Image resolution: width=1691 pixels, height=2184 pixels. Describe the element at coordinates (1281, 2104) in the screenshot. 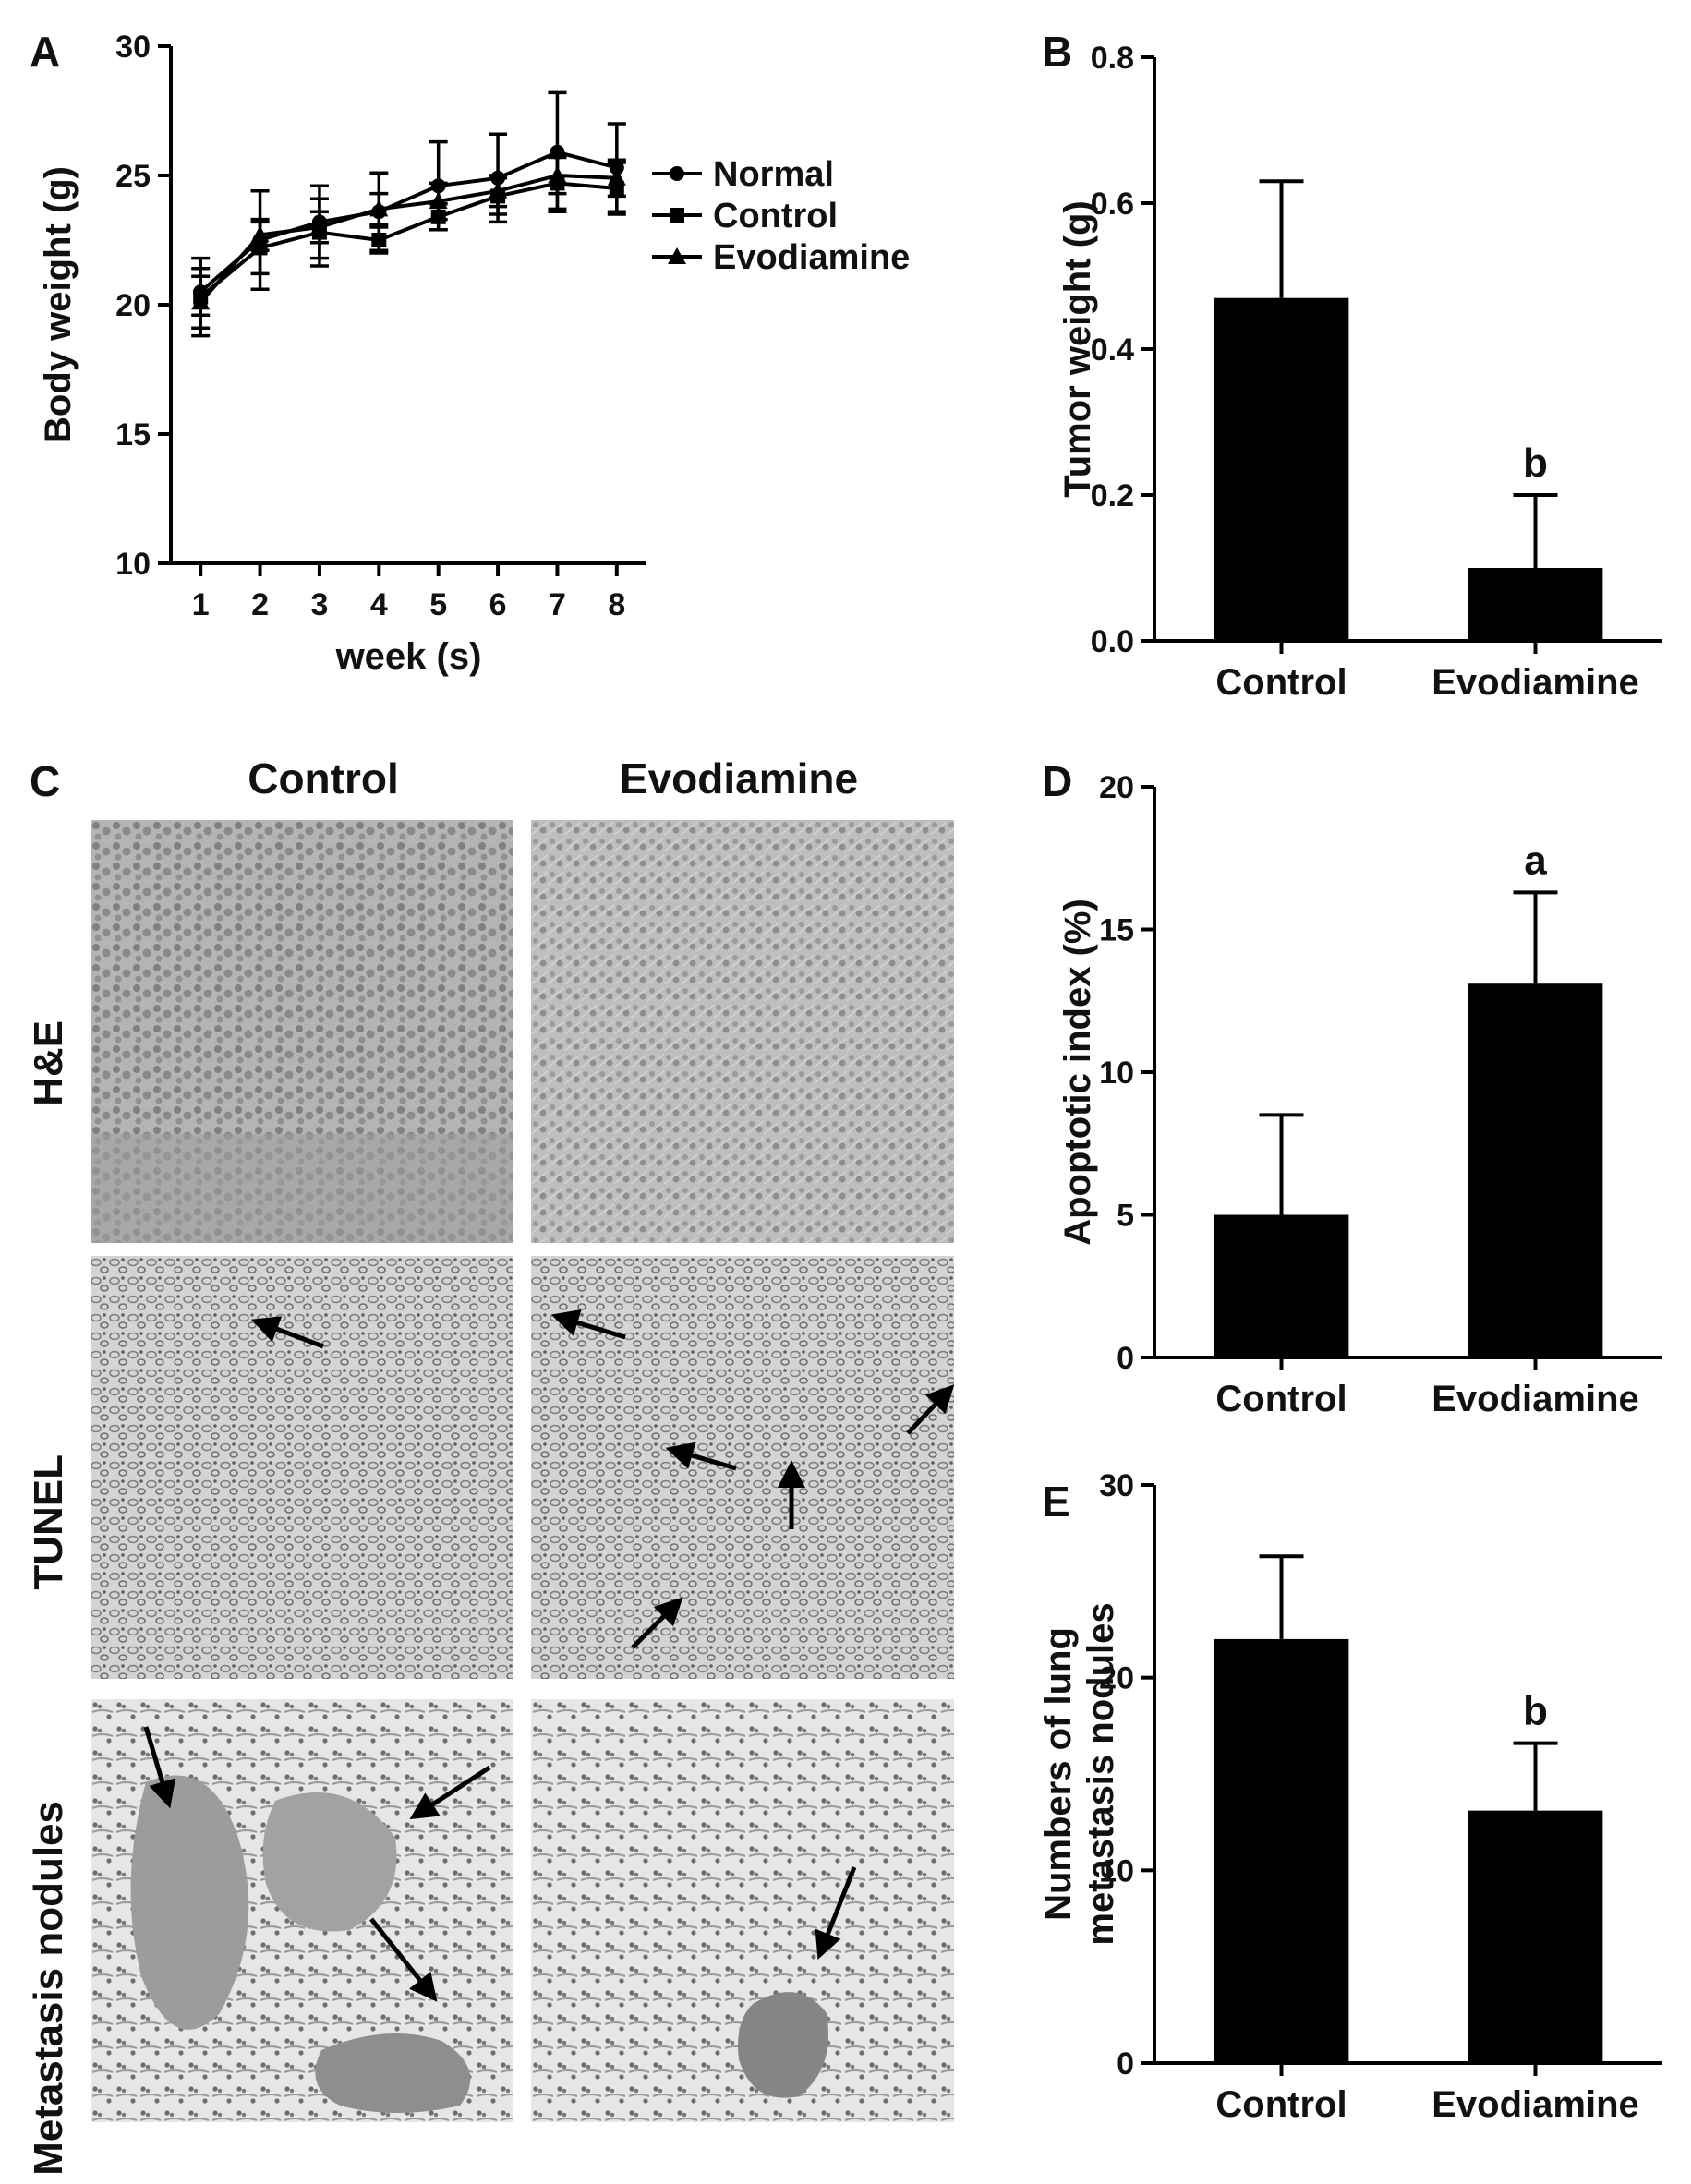

I see `x-tick-label-e-control: Control` at that location.